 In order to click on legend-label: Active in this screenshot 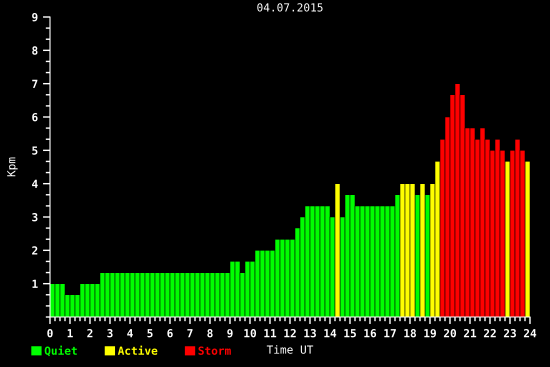, I will do `click(138, 350)`.